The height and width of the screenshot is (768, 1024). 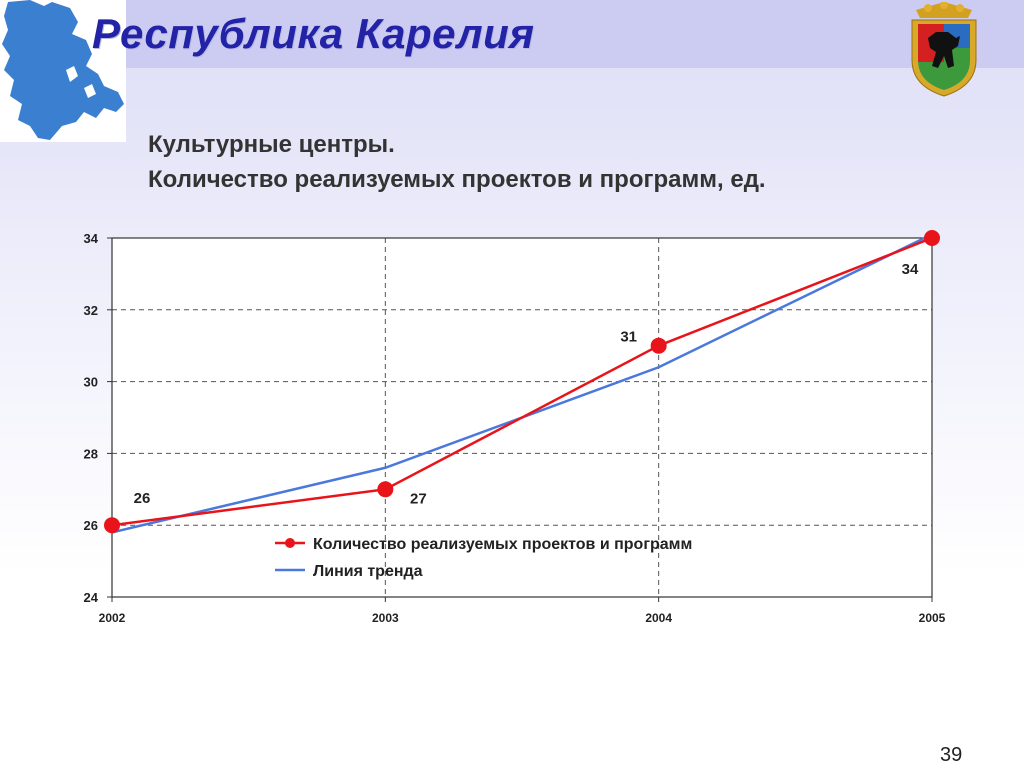 What do you see at coordinates (290, 543) in the screenshot?
I see `legend-marker-series` at bounding box center [290, 543].